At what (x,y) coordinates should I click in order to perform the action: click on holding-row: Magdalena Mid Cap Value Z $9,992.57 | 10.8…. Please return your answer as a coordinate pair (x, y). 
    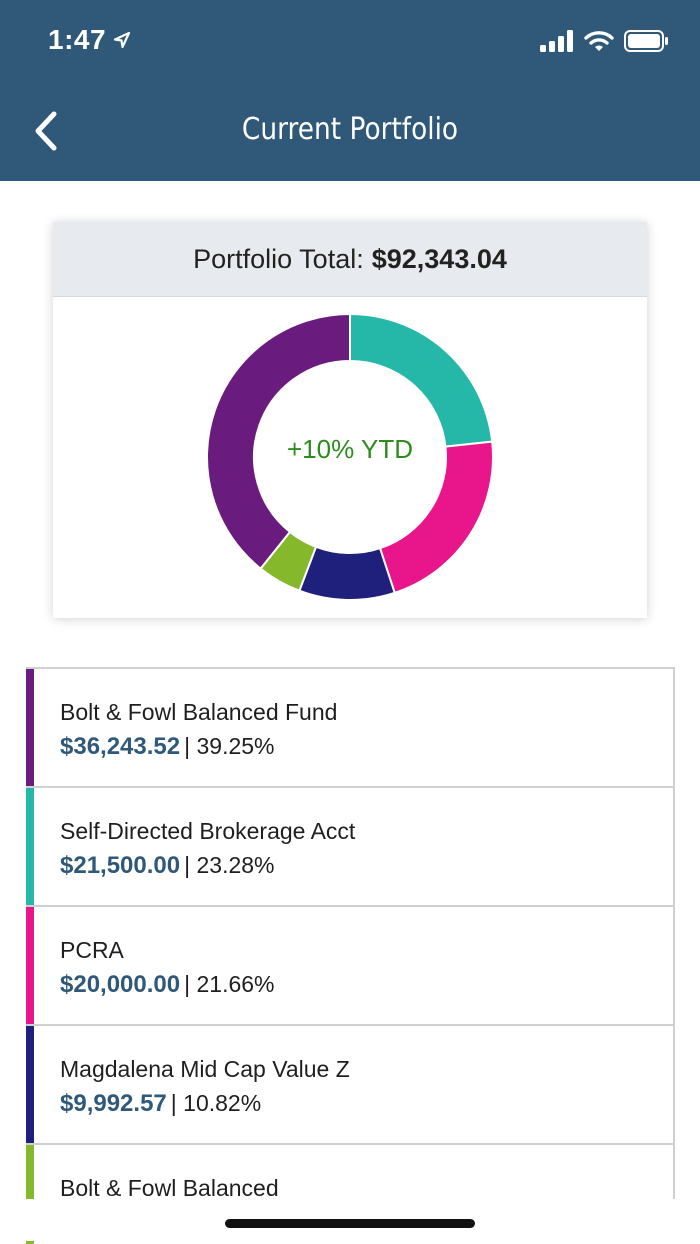
    Looking at the image, I should click on (349, 1085).